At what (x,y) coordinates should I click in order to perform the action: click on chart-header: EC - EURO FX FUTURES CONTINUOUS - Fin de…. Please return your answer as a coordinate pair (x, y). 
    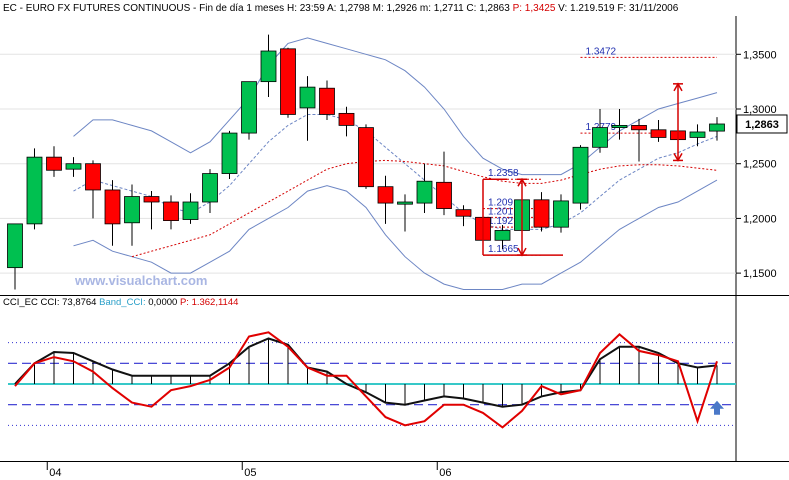
    Looking at the image, I should click on (341, 8).